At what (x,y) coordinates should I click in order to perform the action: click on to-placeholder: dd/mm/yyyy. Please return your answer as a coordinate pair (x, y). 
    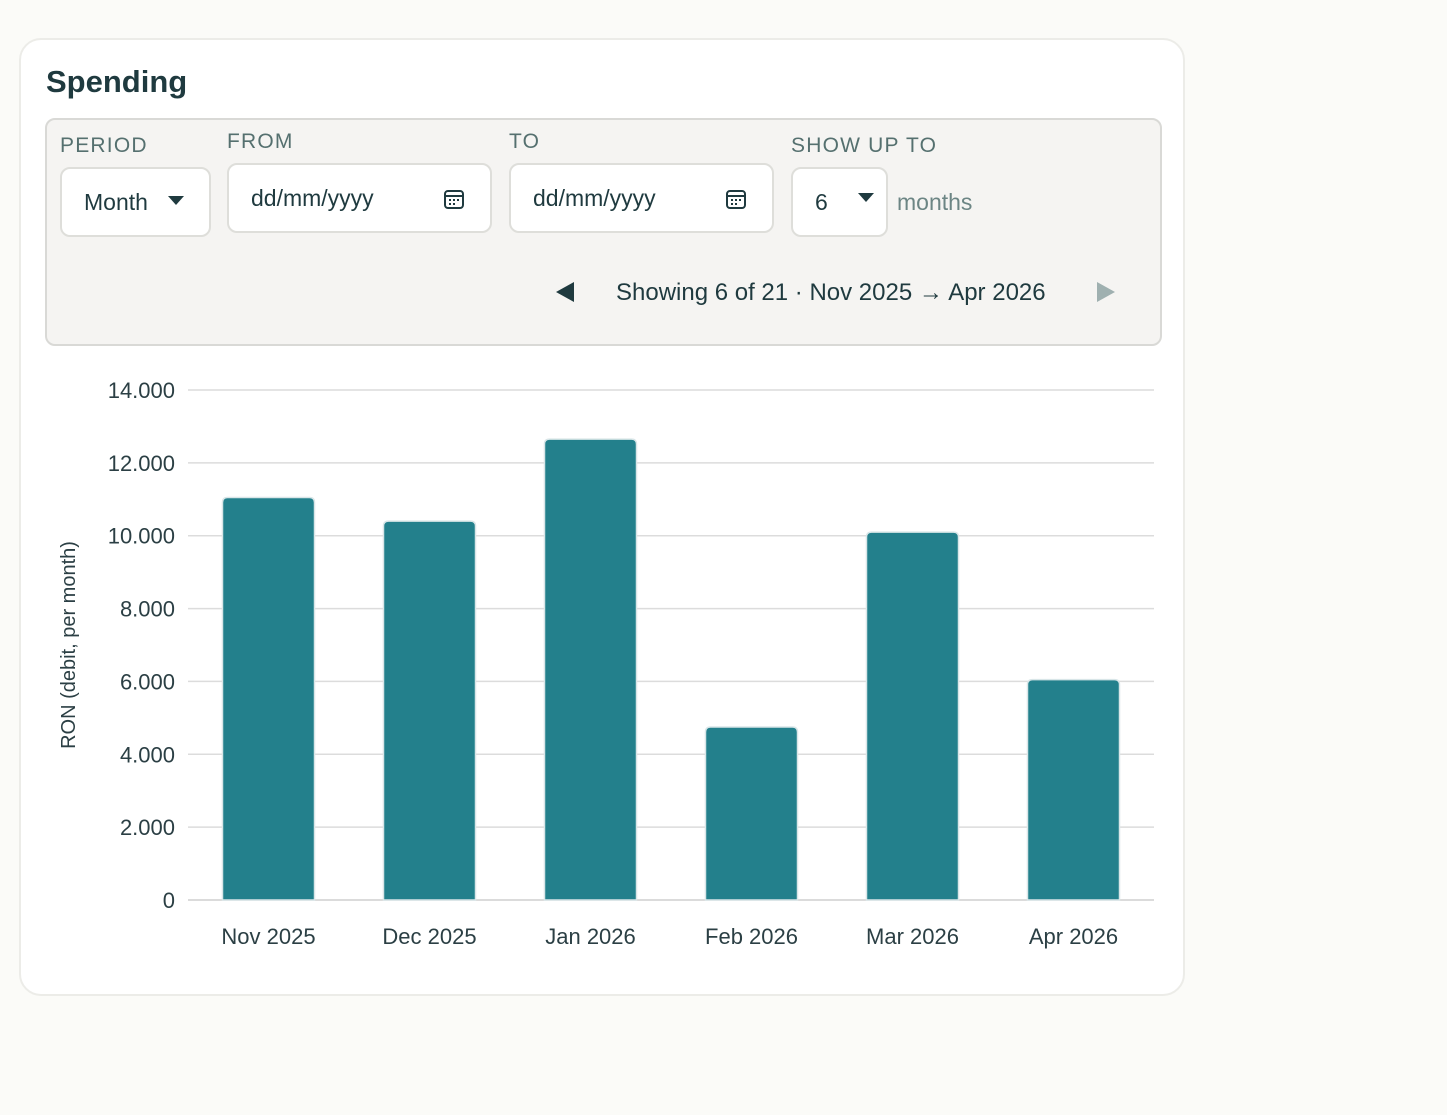
    Looking at the image, I should click on (594, 197).